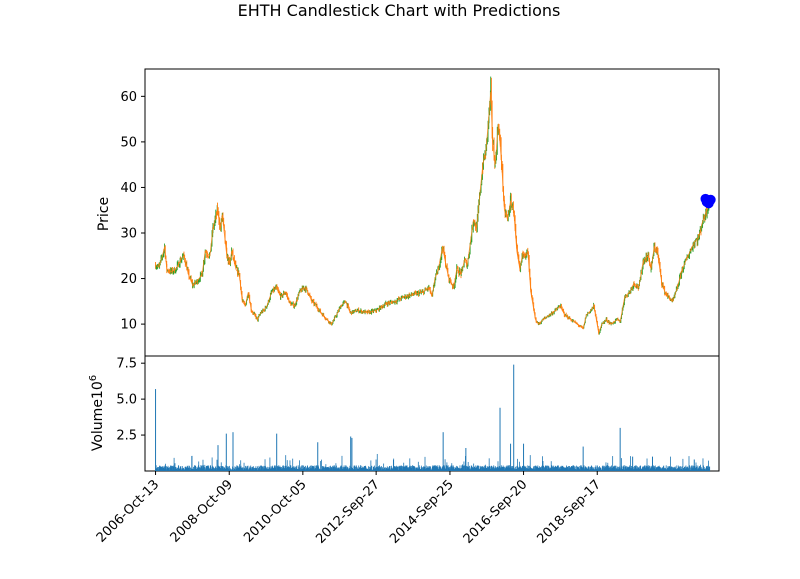 The image size is (800, 579). What do you see at coordinates (496, 512) in the screenshot?
I see `x-tick-label: 2016-Sep-20` at bounding box center [496, 512].